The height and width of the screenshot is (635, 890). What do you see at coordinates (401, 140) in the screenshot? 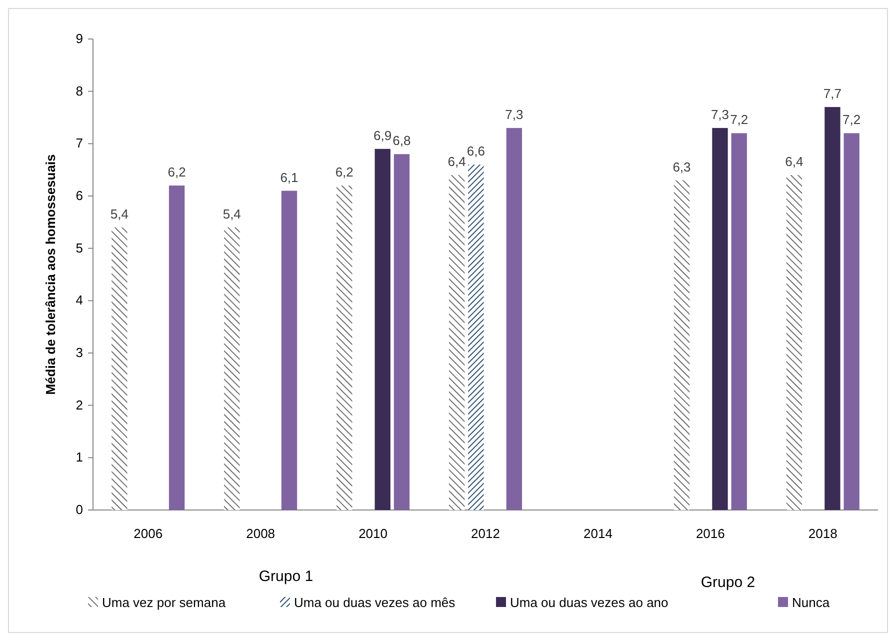
I see `data-label: 6,8` at bounding box center [401, 140].